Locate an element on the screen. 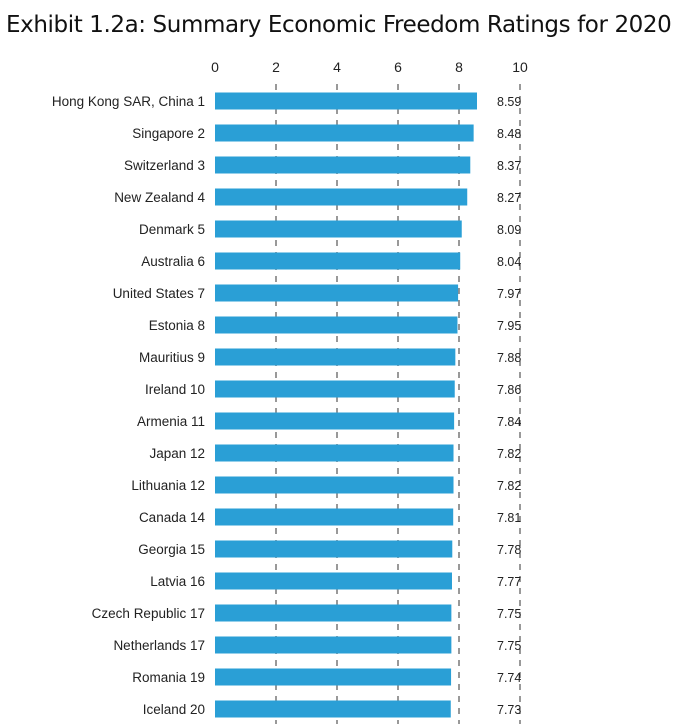  value-label: 8.04 is located at coordinates (509, 262).